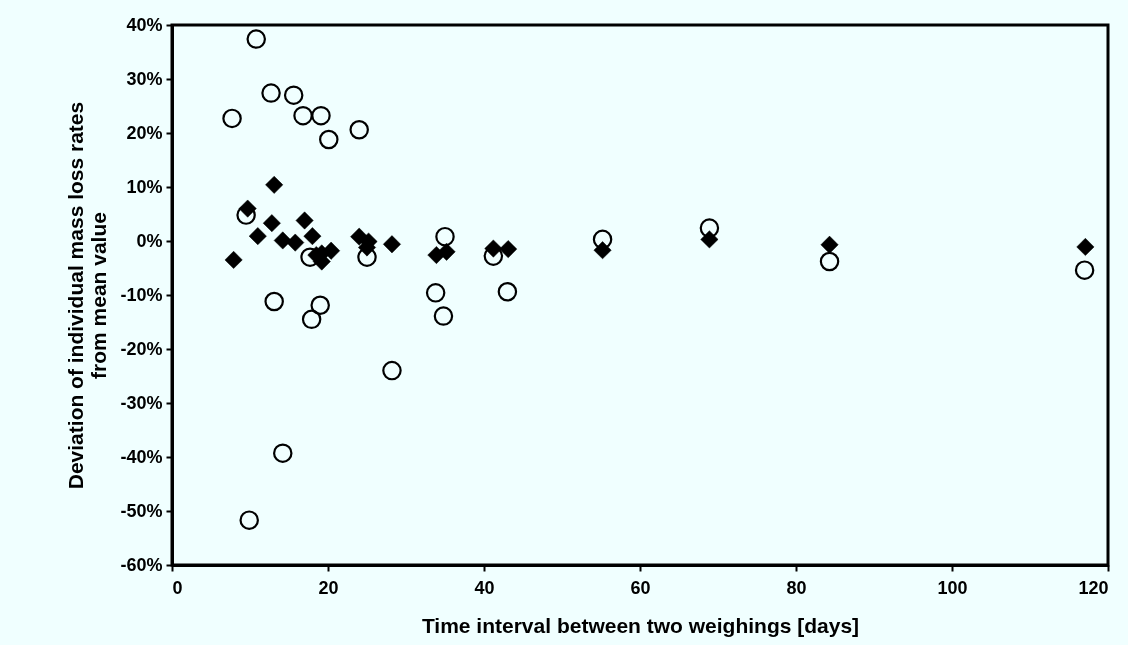 The width and height of the screenshot is (1133, 662). Describe the element at coordinates (640, 625) in the screenshot. I see `x-axis-title: Time interval between two weighings [days]` at that location.